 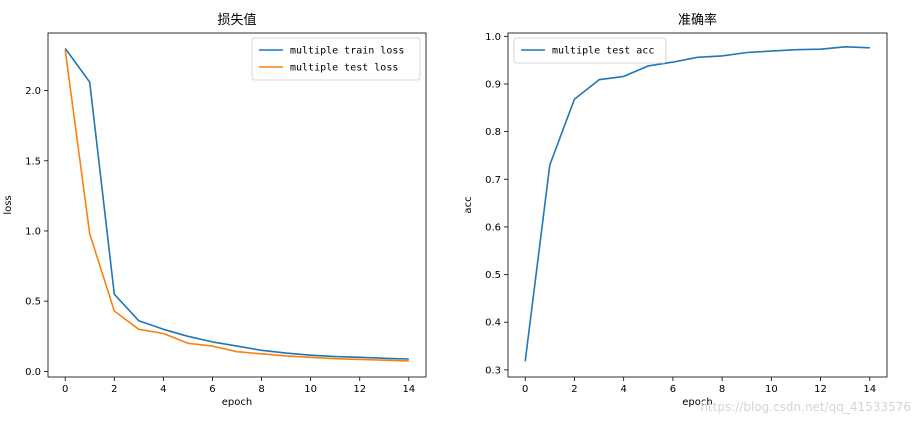 I want to click on y-tick-label: 0.8, so click(x=493, y=132).